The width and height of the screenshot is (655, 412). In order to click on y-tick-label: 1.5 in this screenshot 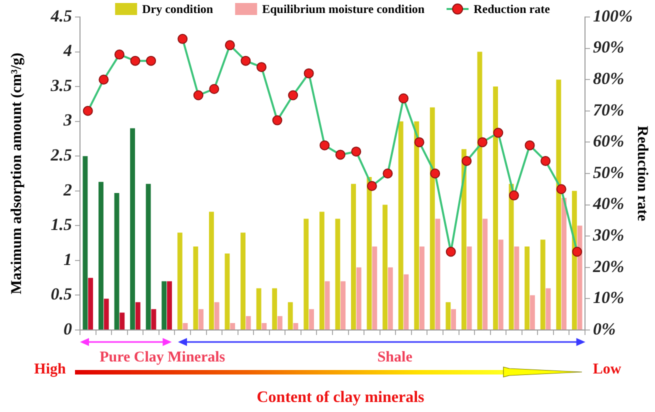, I will do `click(61, 224)`.